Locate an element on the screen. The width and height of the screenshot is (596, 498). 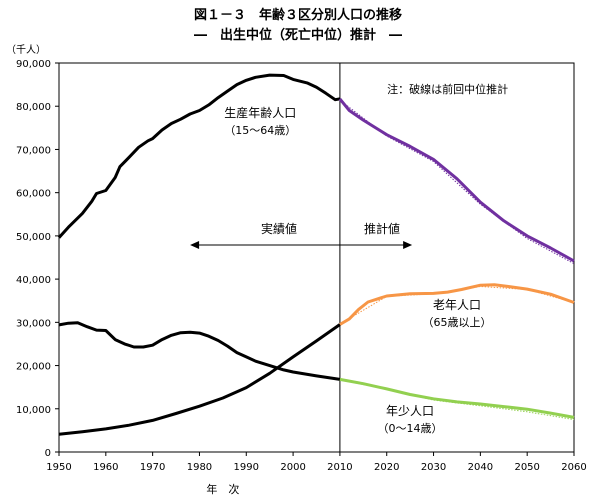
x-tick-label: 1950 is located at coordinates (58, 467).